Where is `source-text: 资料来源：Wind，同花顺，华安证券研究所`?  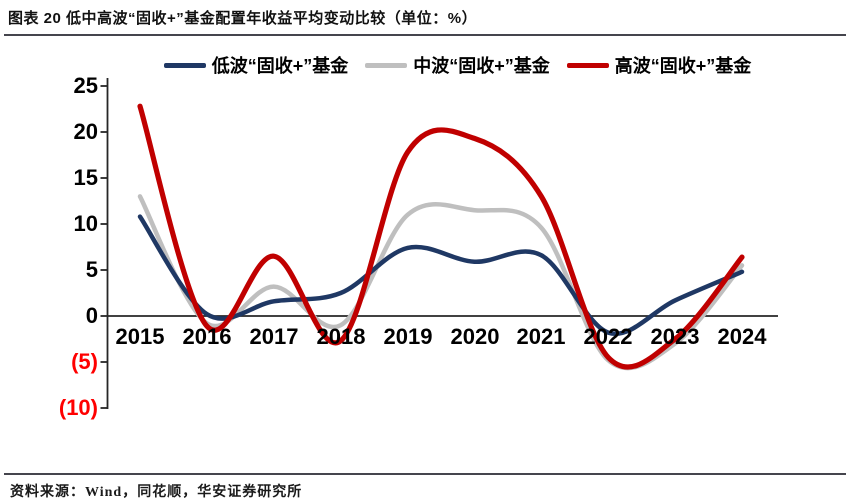 source-text: 资料来源：Wind，同花顺，华安证券研究所 is located at coordinates (156, 492).